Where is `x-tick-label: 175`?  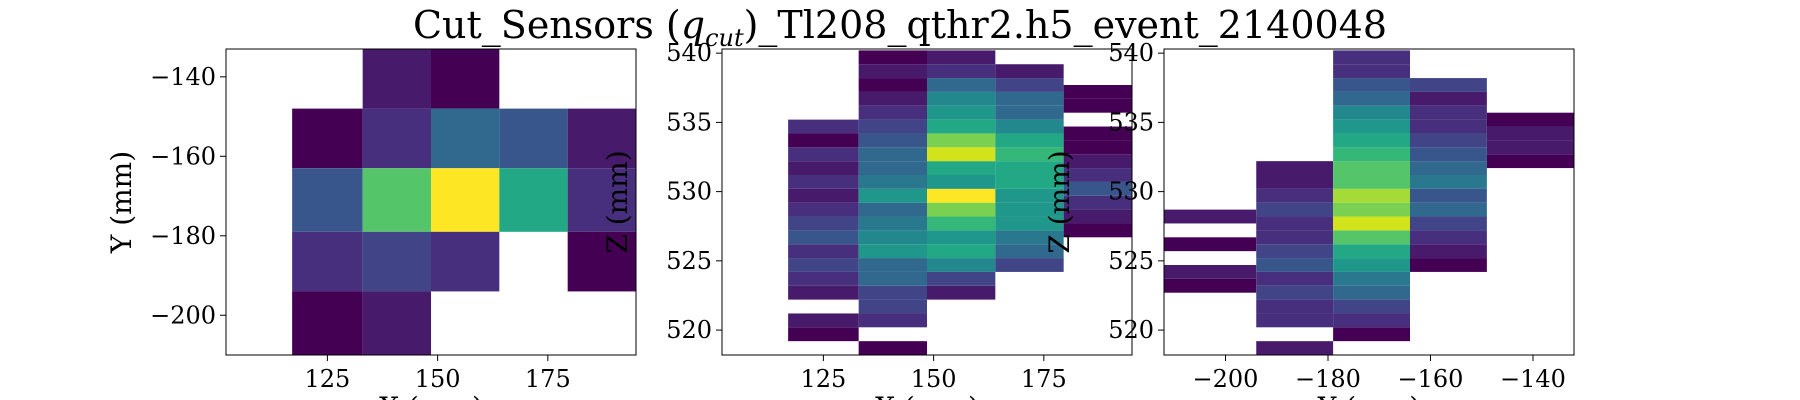 x-tick-label: 175 is located at coordinates (1044, 379).